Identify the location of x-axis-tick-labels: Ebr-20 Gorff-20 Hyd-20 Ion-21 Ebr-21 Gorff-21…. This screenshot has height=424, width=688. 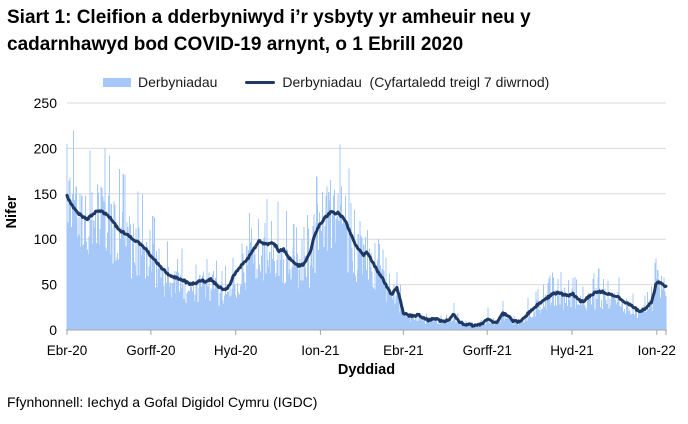
(361, 350).